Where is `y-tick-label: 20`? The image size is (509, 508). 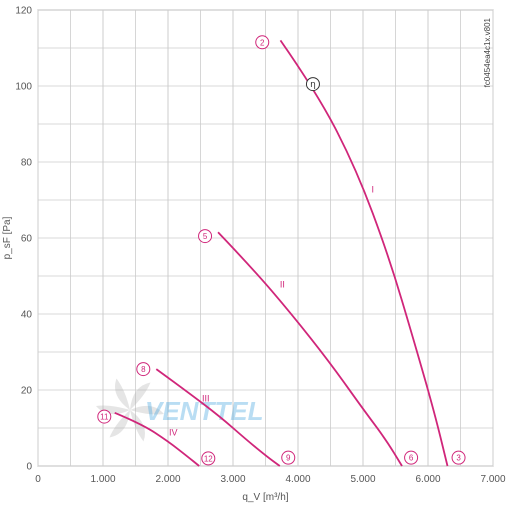
y-tick-label: 20 is located at coordinates (27, 391).